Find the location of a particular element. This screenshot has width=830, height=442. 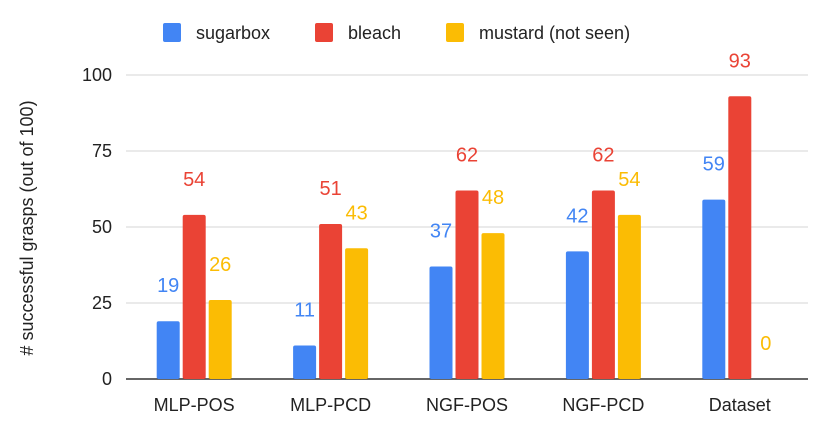

bar-bleach-ngf-pcd is located at coordinates (603, 284).